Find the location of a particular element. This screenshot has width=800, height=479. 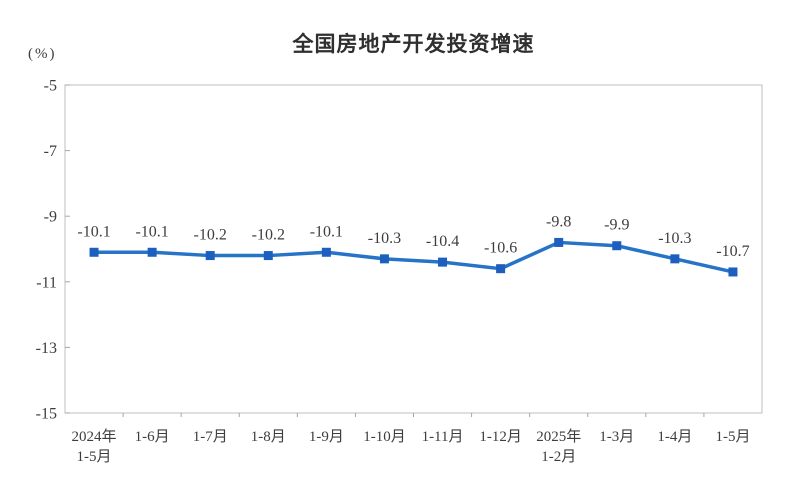

data-point-label: -9.9 is located at coordinates (616, 225).